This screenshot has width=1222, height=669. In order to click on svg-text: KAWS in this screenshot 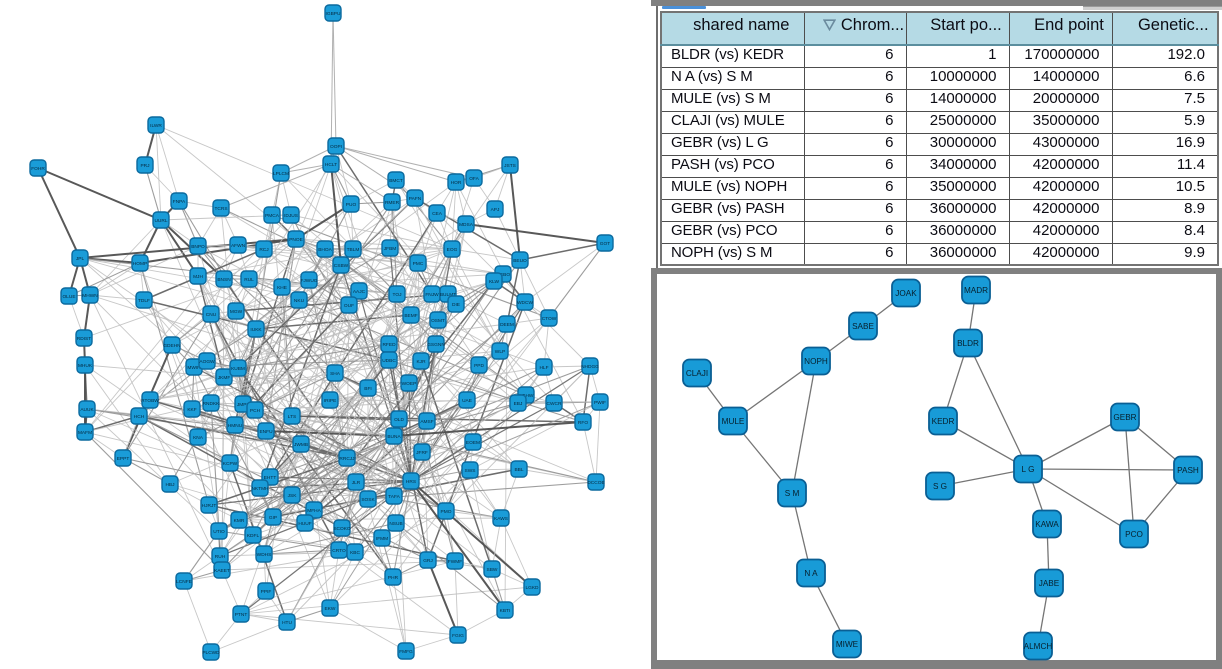, I will do `click(501, 519)`.